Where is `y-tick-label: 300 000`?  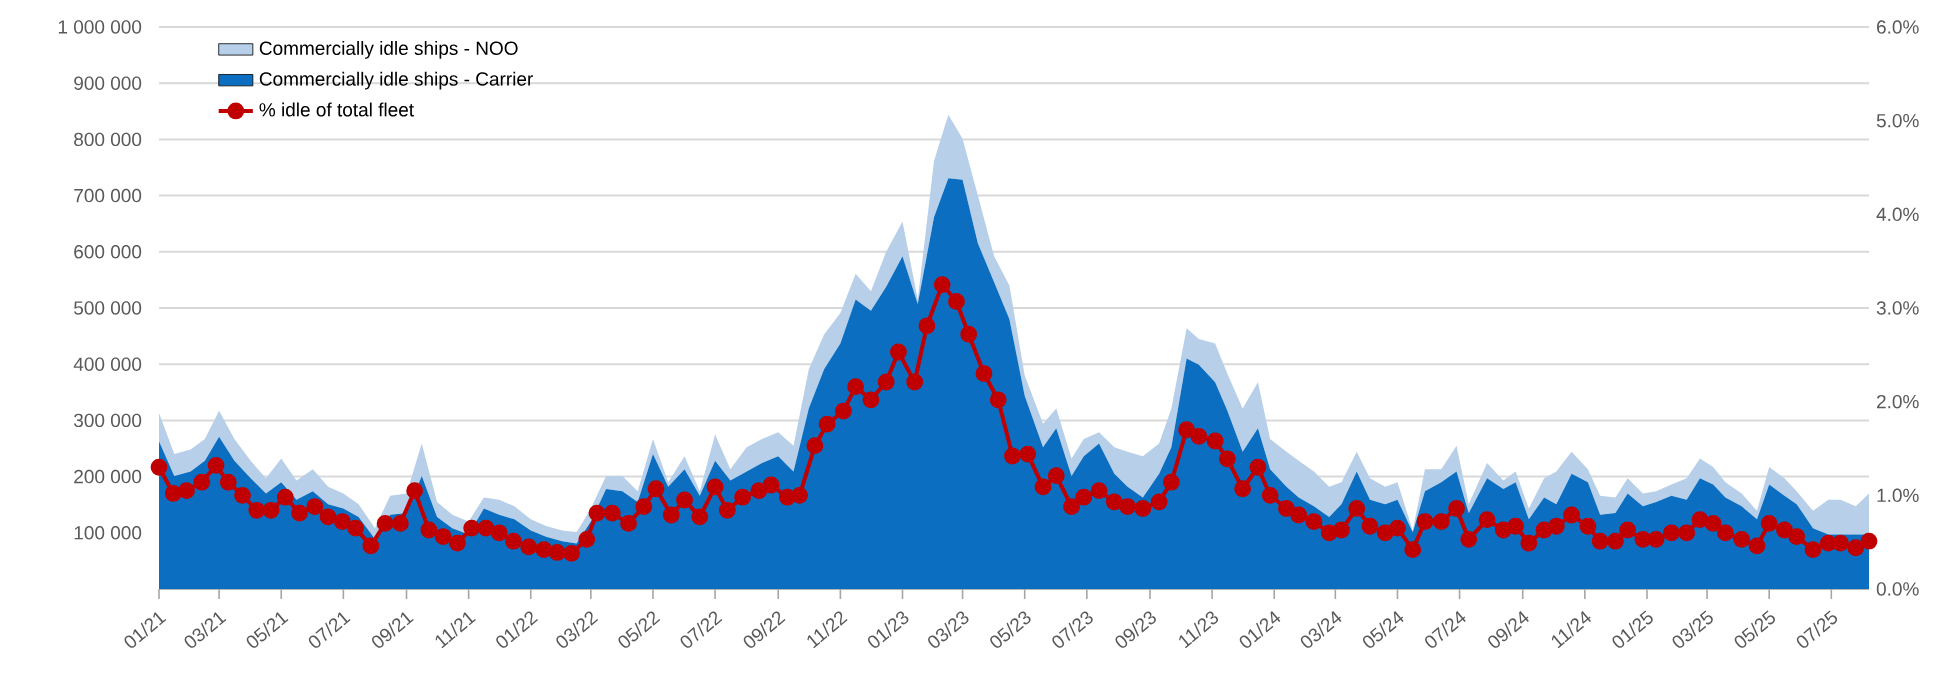
y-tick-label: 300 000 is located at coordinates (107, 420).